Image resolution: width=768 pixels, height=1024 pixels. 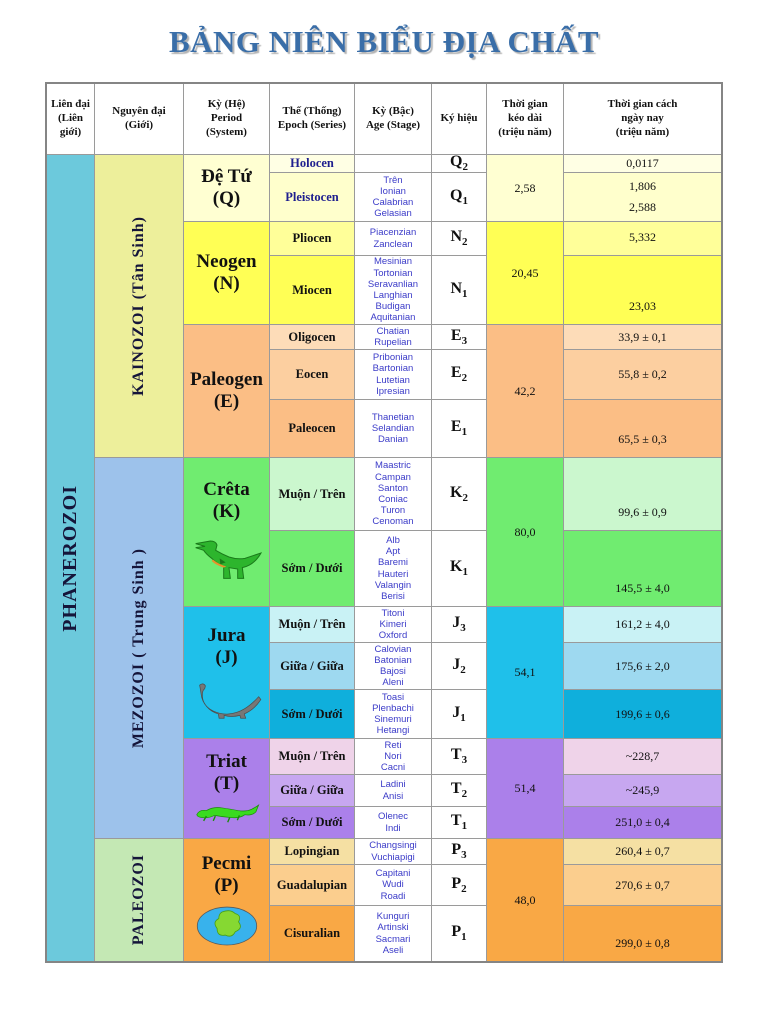 What do you see at coordinates (393, 885) in the screenshot?
I see `age-cell-label: Capitani Wudi Roadi` at bounding box center [393, 885].